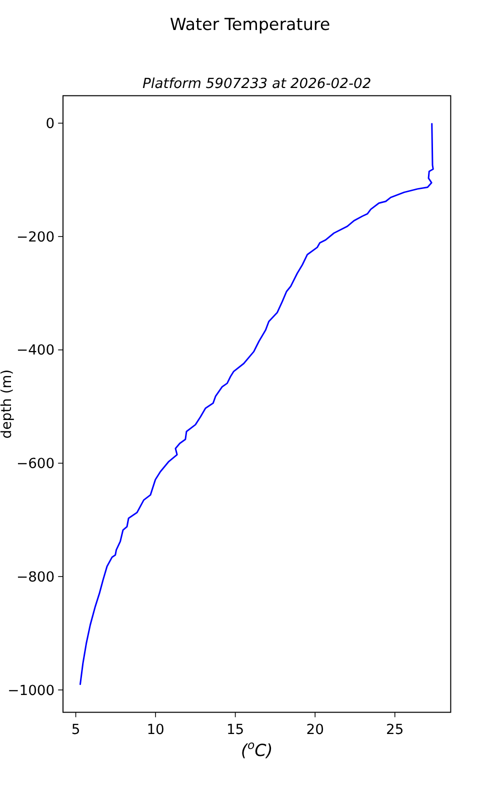 The width and height of the screenshot is (500, 800). What do you see at coordinates (7, 404) in the screenshot?
I see `y-axis-title: depth (m)` at bounding box center [7, 404].